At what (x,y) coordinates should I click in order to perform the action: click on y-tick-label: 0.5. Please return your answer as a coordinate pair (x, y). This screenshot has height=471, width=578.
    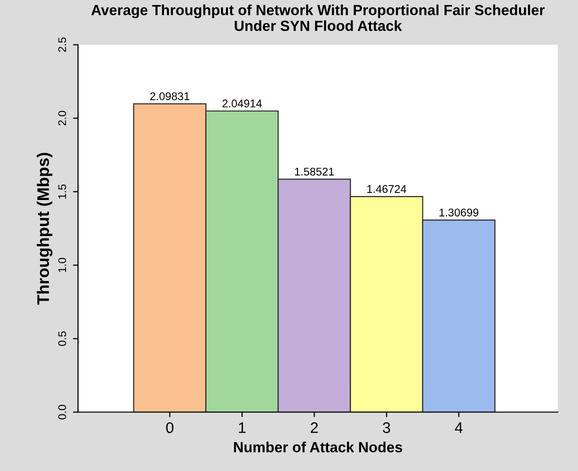
    Looking at the image, I should click on (62, 338).